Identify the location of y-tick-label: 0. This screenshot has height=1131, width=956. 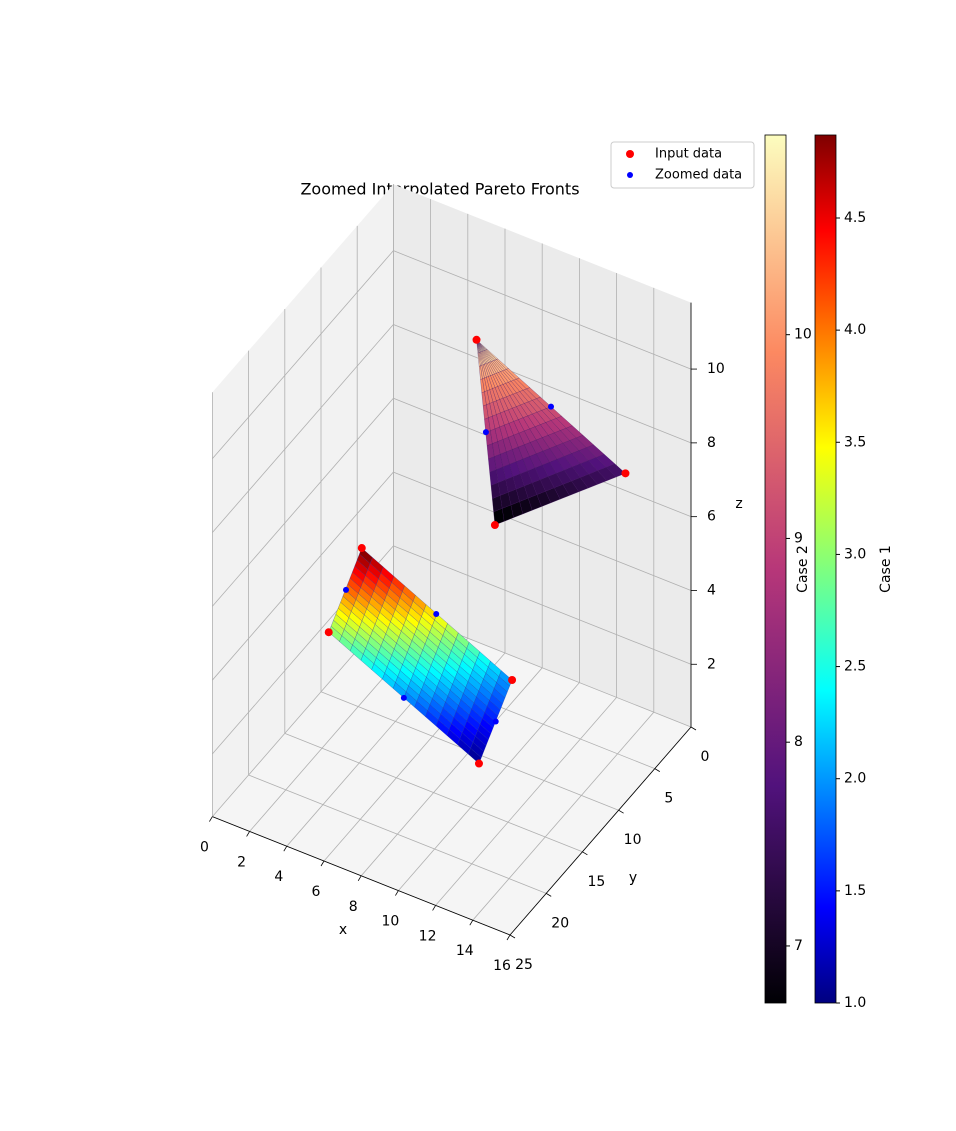
(705, 757).